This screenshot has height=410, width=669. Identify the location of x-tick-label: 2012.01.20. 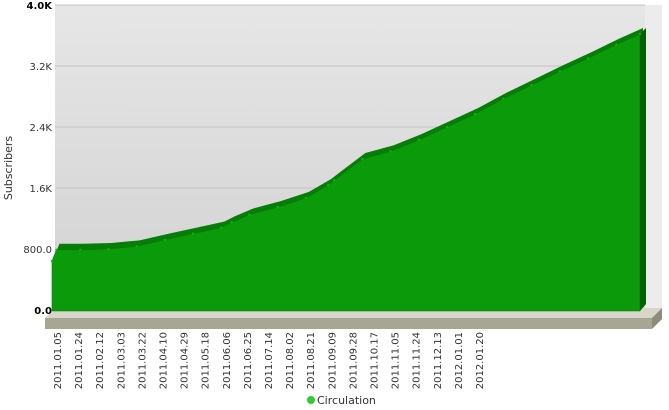
(480, 360).